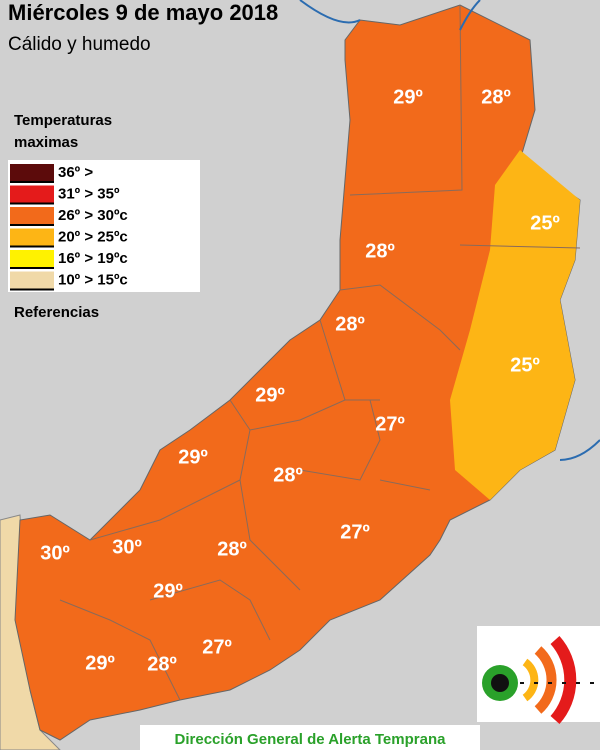 The width and height of the screenshot is (600, 750). What do you see at coordinates (63, 120) in the screenshot?
I see `legend-title: Temperaturas` at bounding box center [63, 120].